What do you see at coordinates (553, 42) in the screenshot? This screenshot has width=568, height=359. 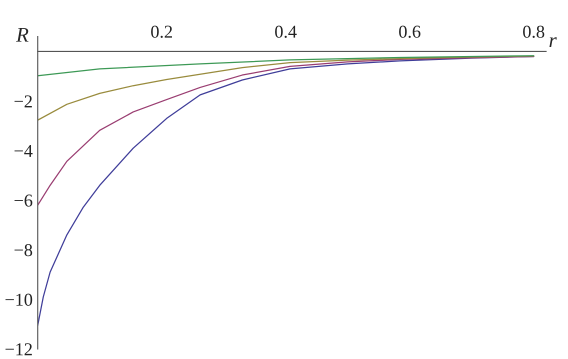 I see `x-axis-title: r` at bounding box center [553, 42].